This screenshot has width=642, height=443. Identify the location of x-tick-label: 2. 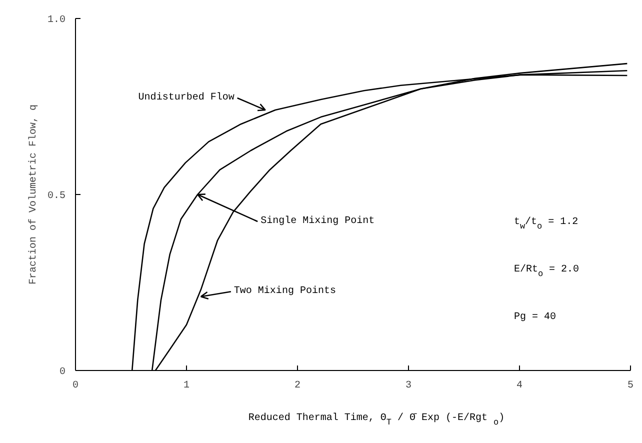
(297, 386).